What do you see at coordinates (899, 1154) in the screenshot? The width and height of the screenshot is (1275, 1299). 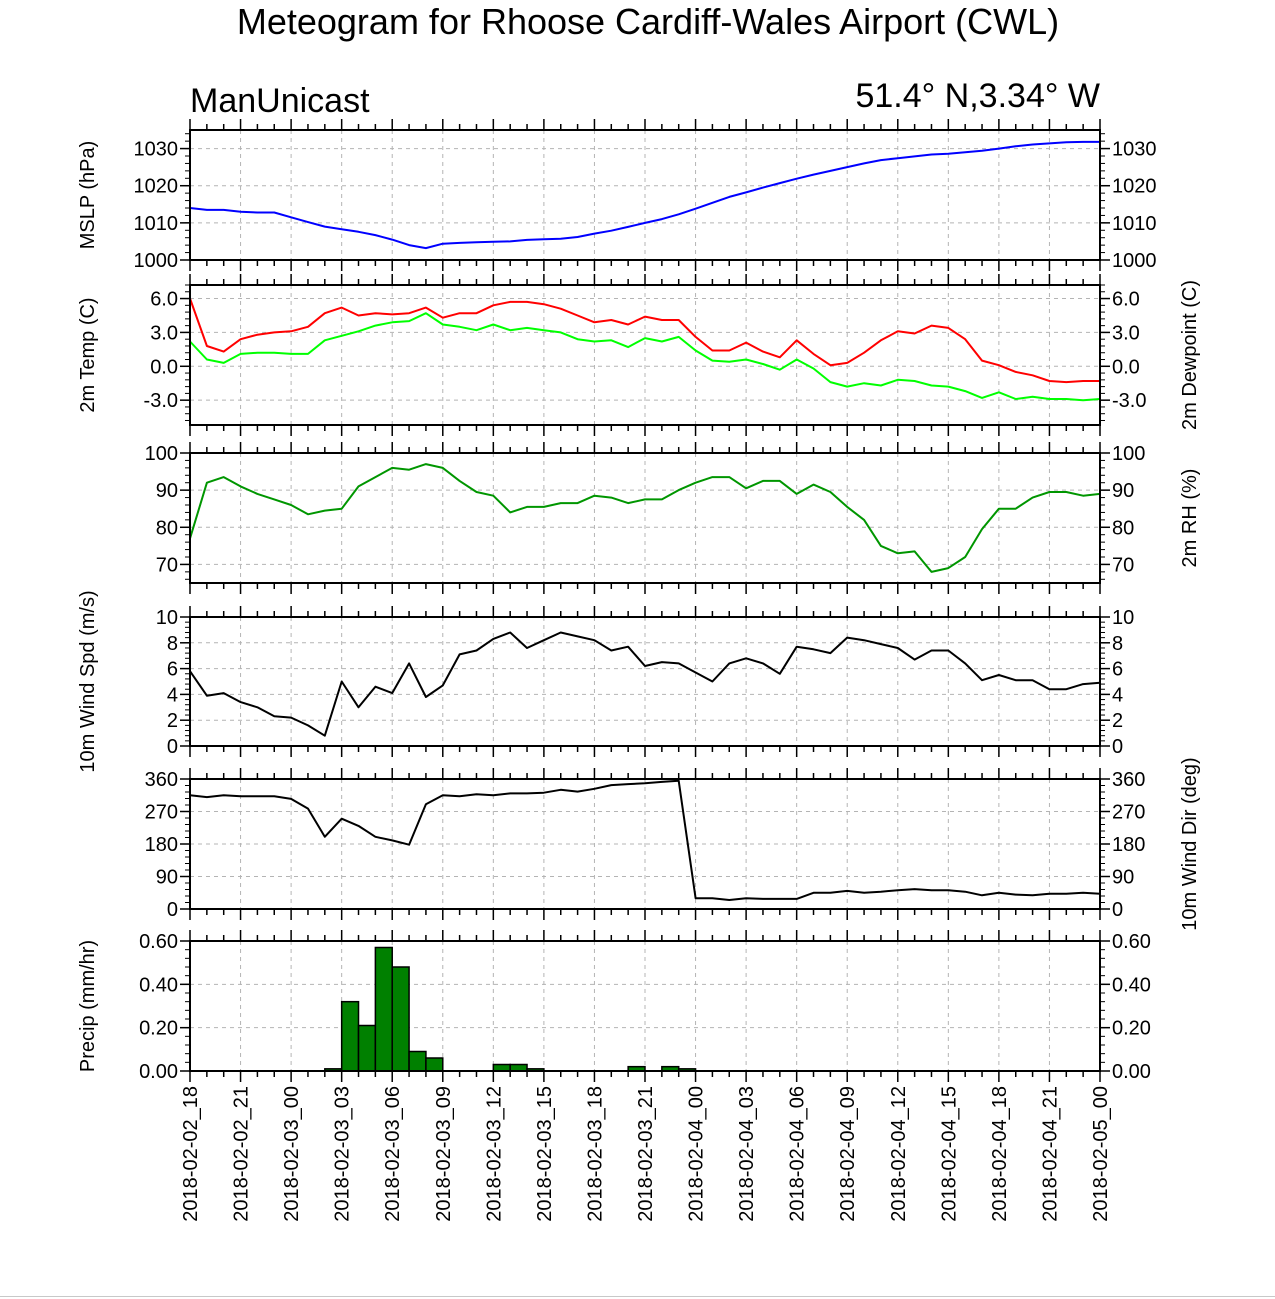 I see `x-tick-label: 2018-02-04_12` at bounding box center [899, 1154].